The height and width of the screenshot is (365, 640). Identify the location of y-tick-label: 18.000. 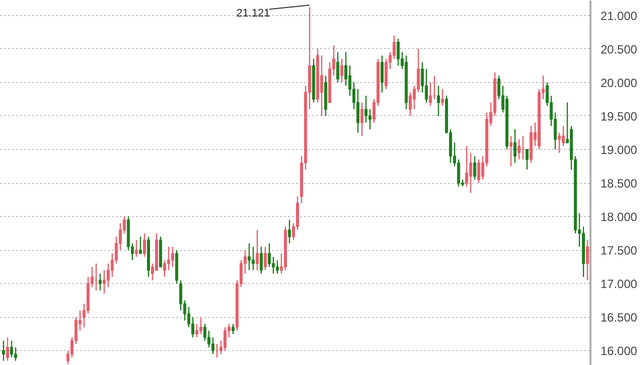
(619, 217).